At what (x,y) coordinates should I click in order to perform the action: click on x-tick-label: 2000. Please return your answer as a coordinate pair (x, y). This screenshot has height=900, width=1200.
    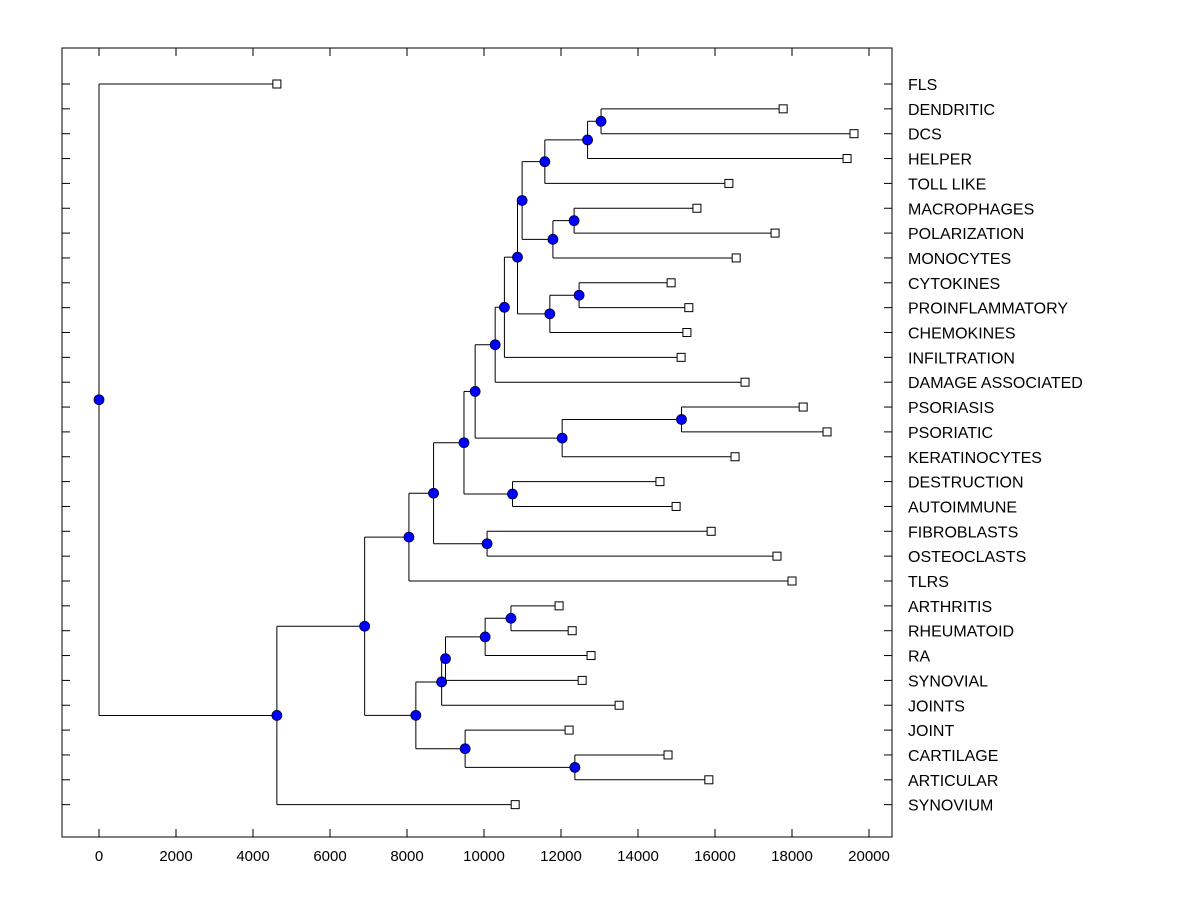
    Looking at the image, I should click on (175, 856).